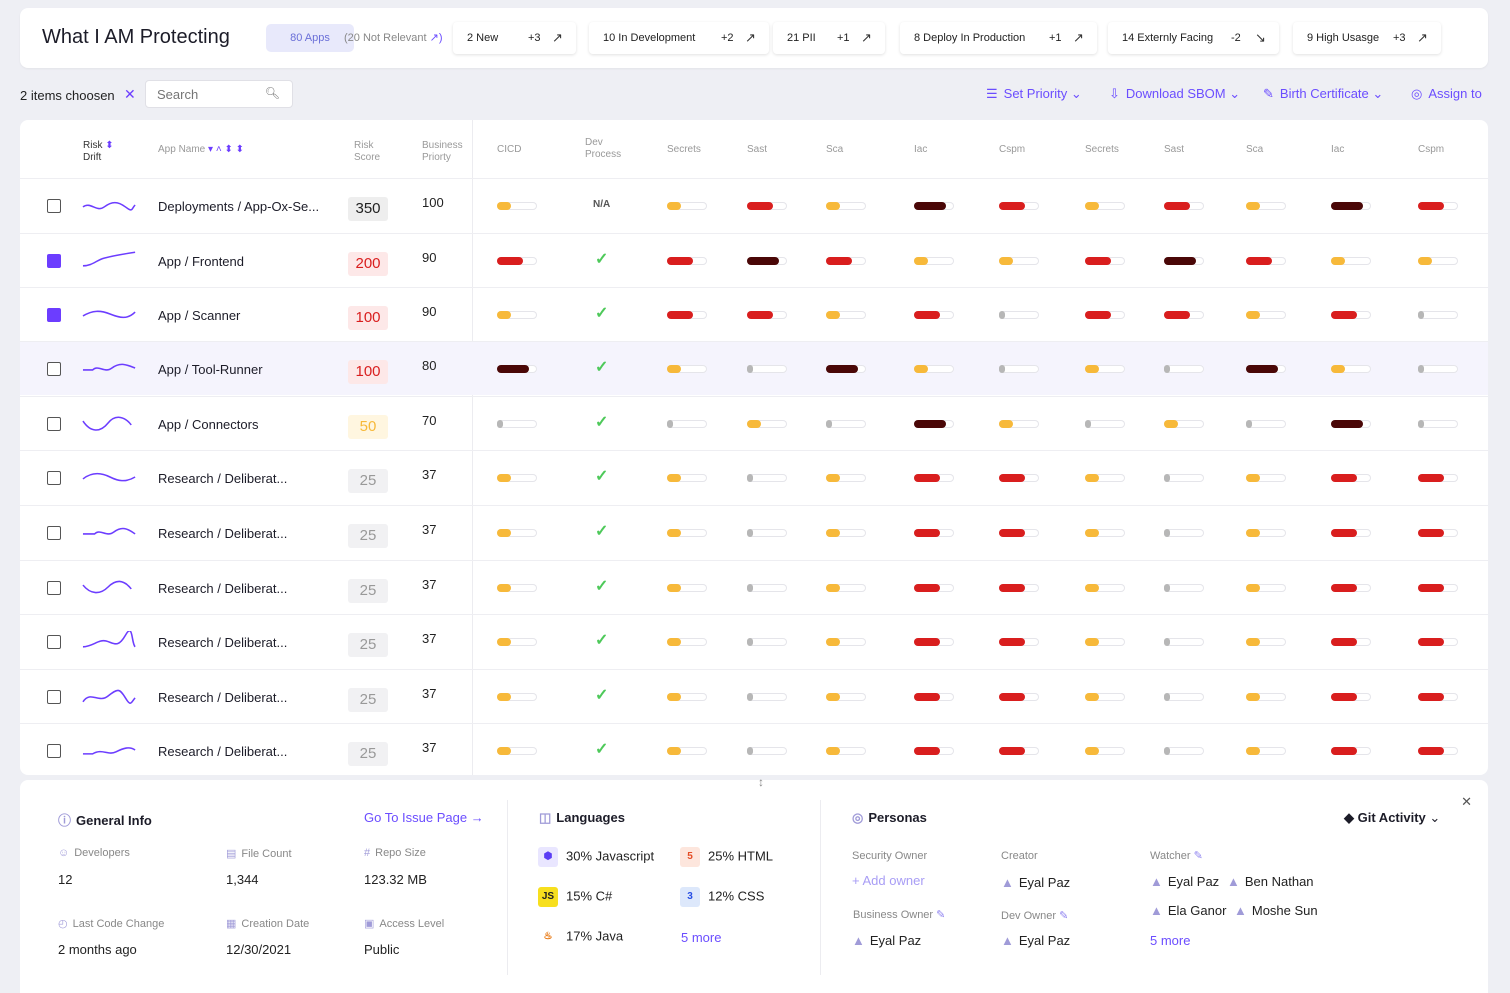  I want to click on metric-header-secrets: Secrets, so click(1102, 149).